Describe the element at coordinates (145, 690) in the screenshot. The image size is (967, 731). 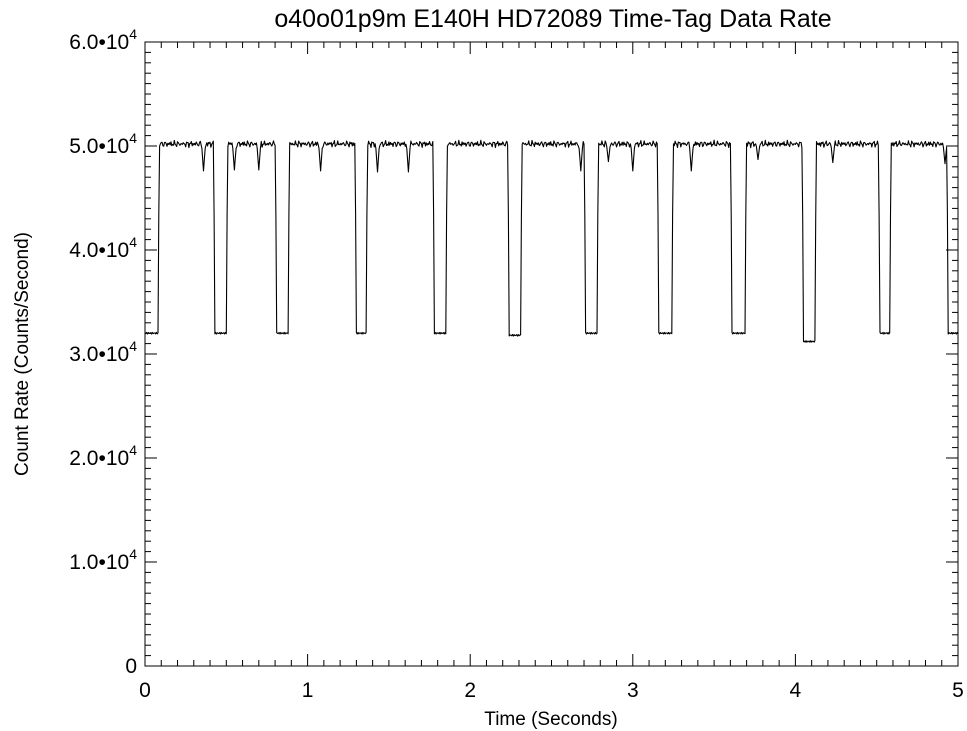
I see `x-tick-label: 0` at that location.